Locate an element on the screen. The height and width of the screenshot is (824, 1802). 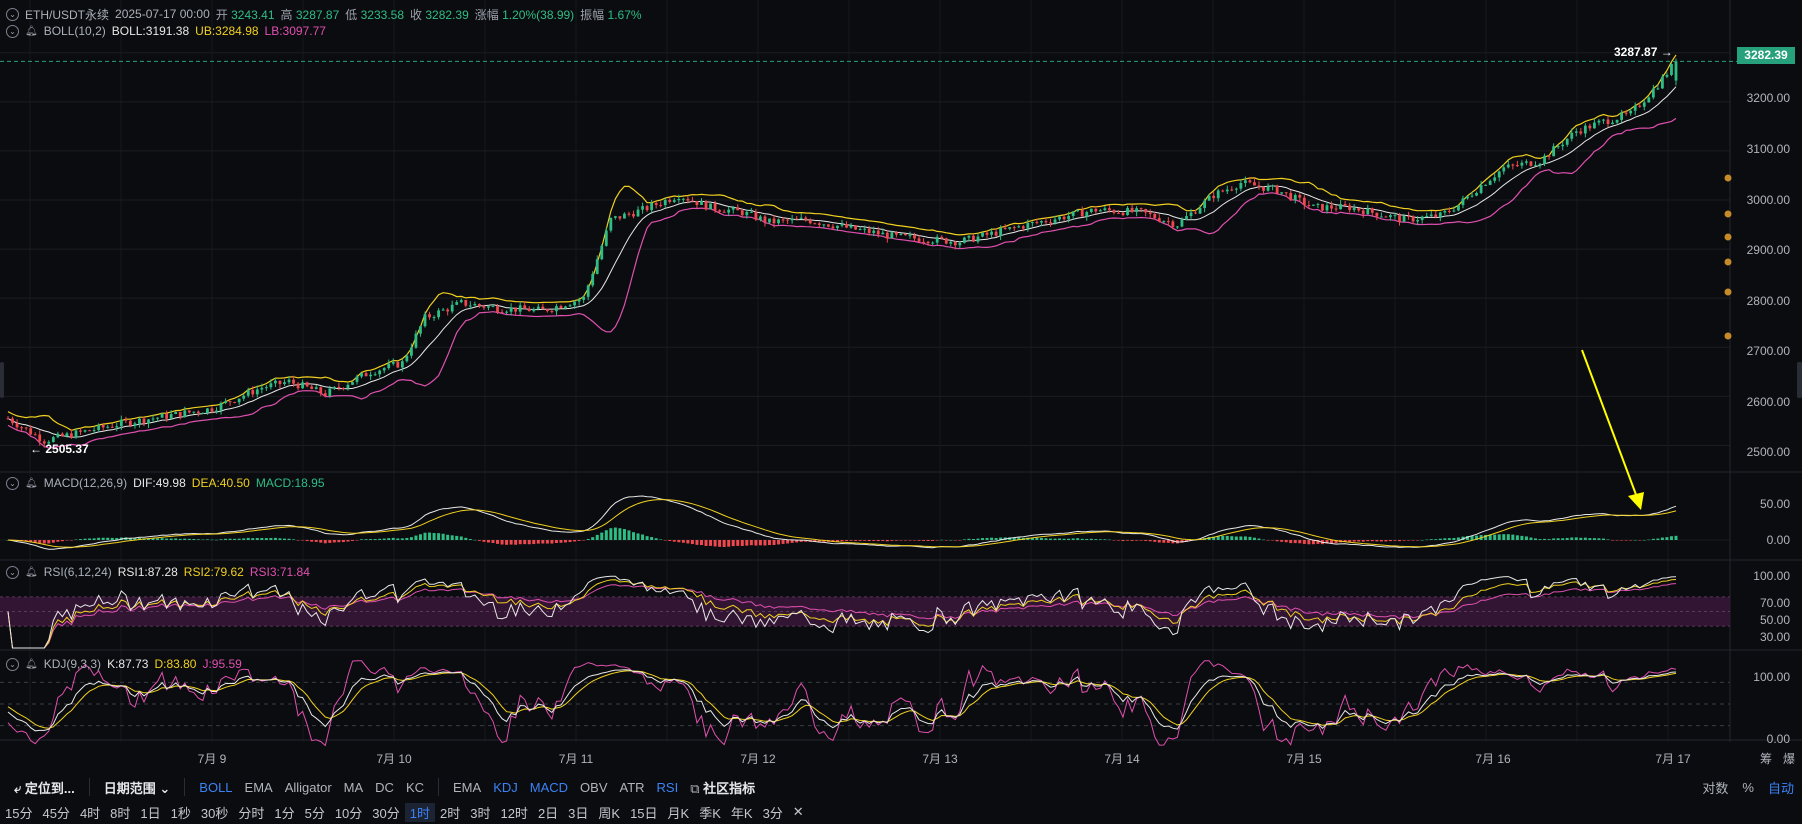
order-marker is located at coordinates (1728, 178).